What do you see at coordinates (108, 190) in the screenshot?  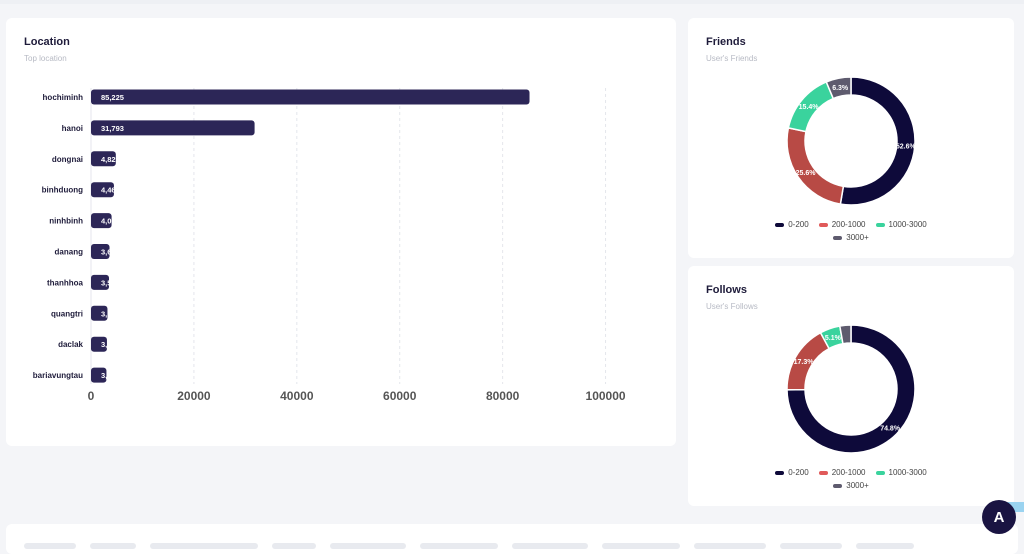 I see `bar-data-label: 4,46` at bounding box center [108, 190].